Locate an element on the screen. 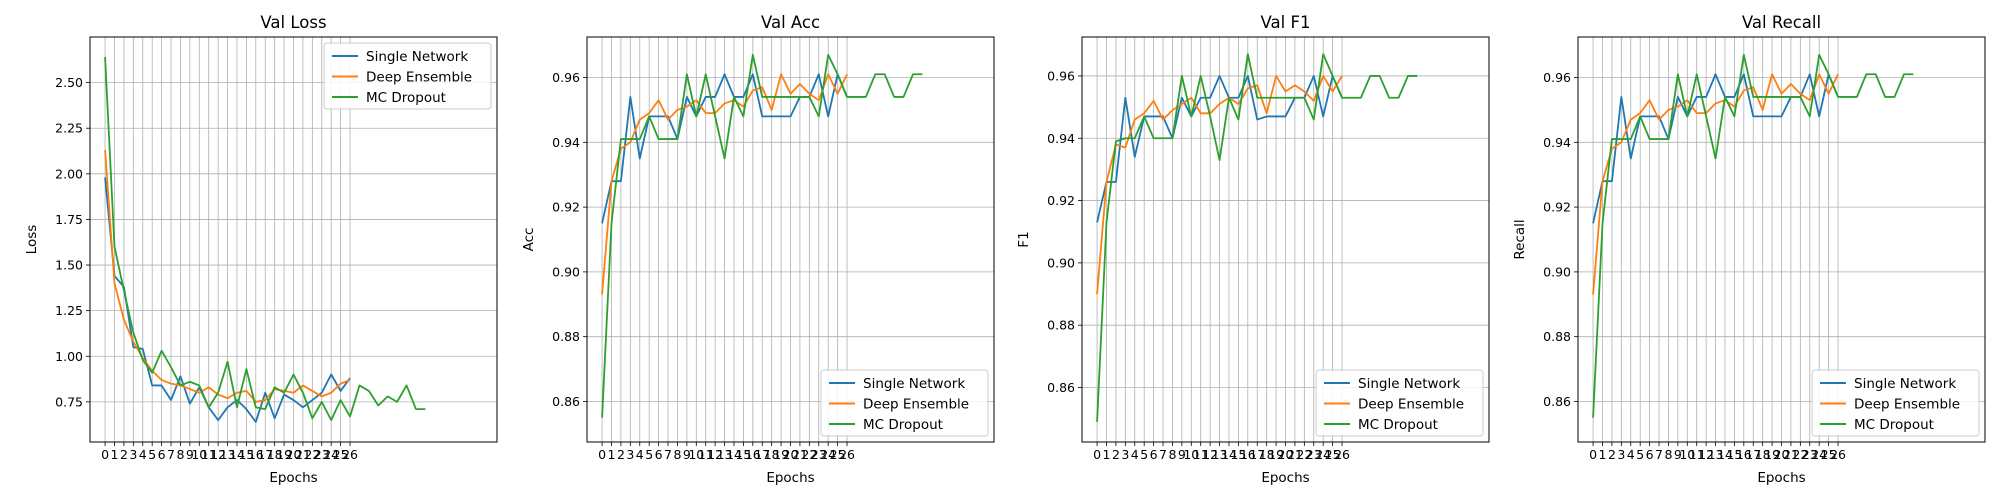 Image resolution: width=2000 pixels, height=500 pixels. y-tick-label: 2.50 is located at coordinates (69, 82).